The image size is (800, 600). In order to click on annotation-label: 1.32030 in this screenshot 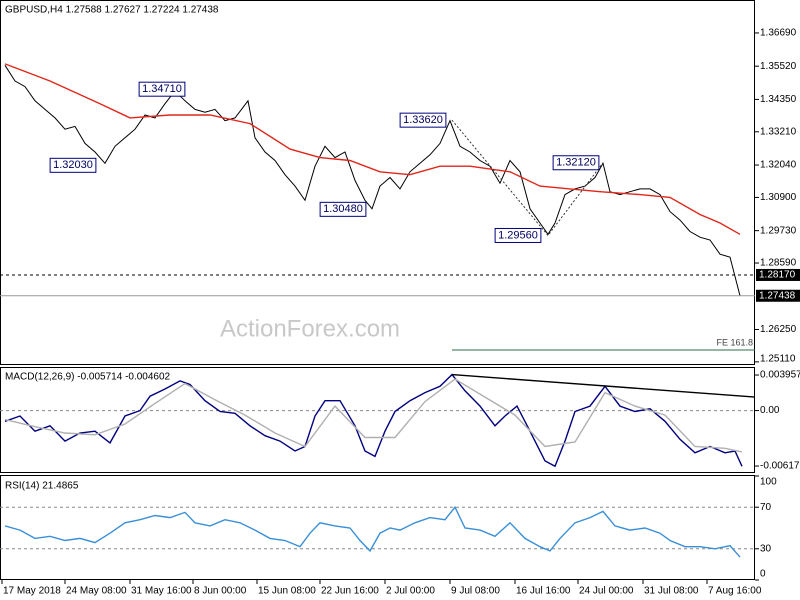, I will do `click(73, 165)`.